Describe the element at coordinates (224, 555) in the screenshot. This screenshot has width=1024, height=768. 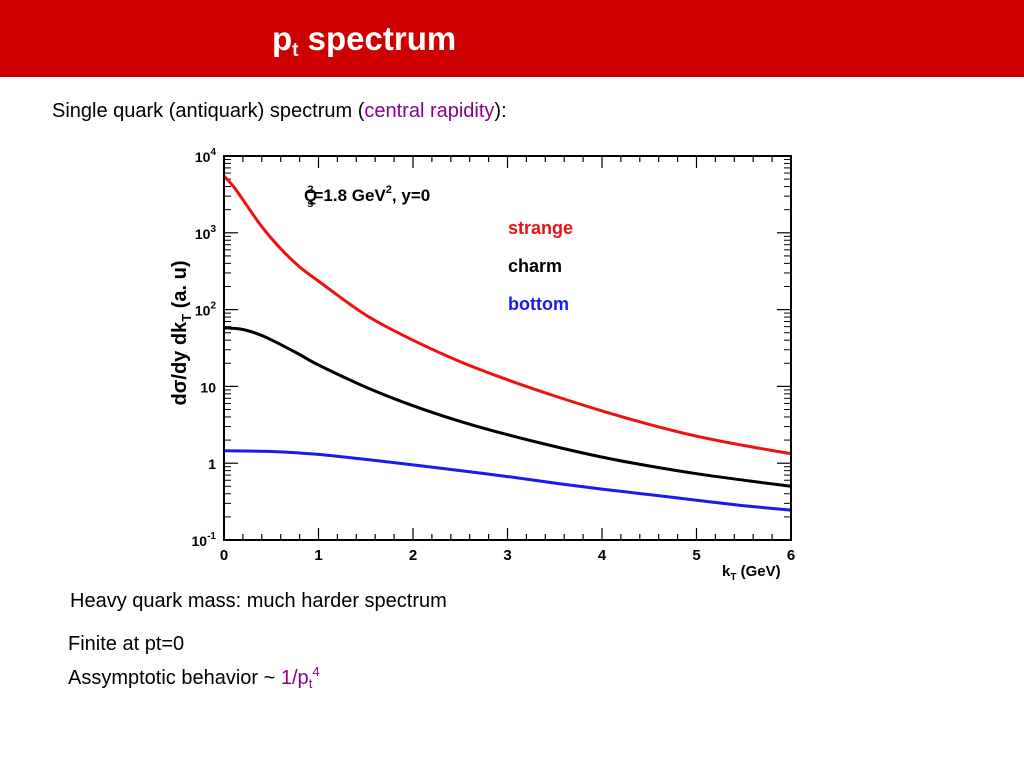
I see `x-tick-label: 0` at that location.